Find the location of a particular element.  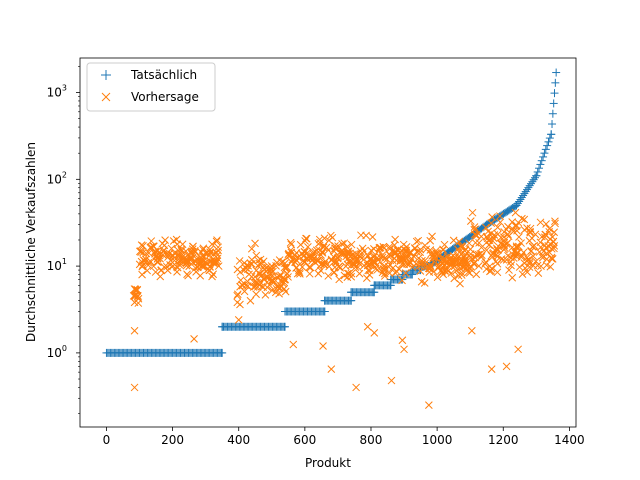

legend: Tatsächlich Vorhersage is located at coordinates (151, 87).